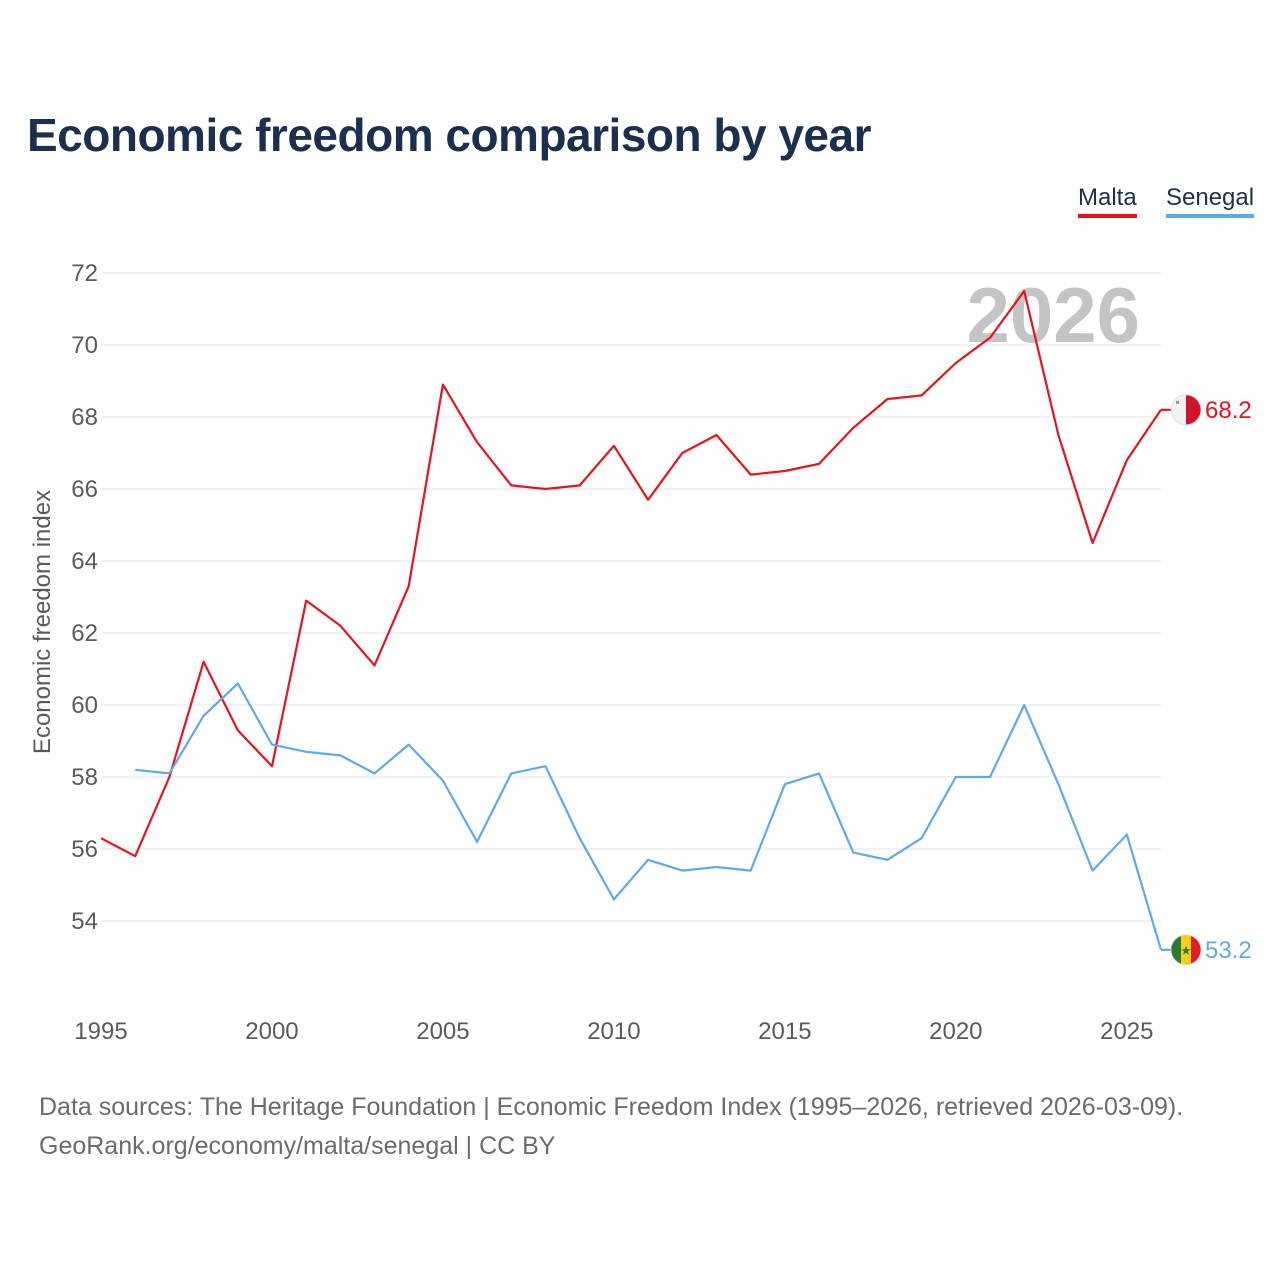 The image size is (1280, 1280). I want to click on malta-flag-icon, so click(1186, 410).